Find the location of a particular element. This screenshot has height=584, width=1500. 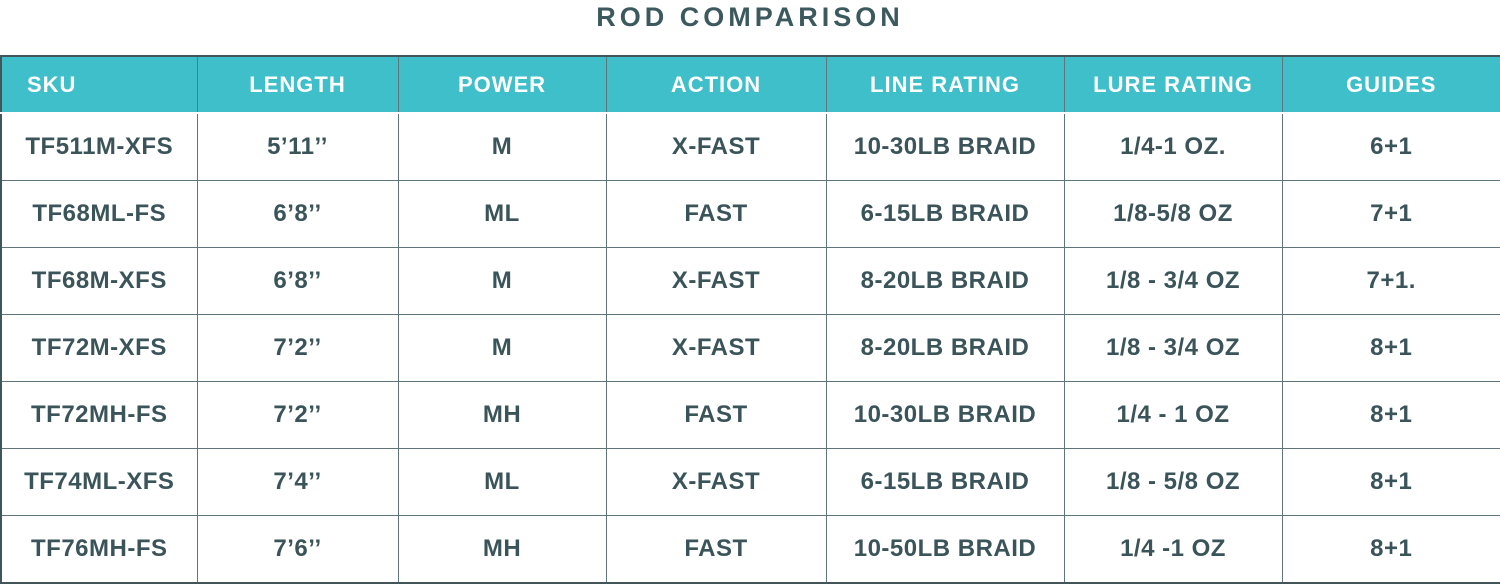

cell-guides: 6+1 is located at coordinates (1390, 146).